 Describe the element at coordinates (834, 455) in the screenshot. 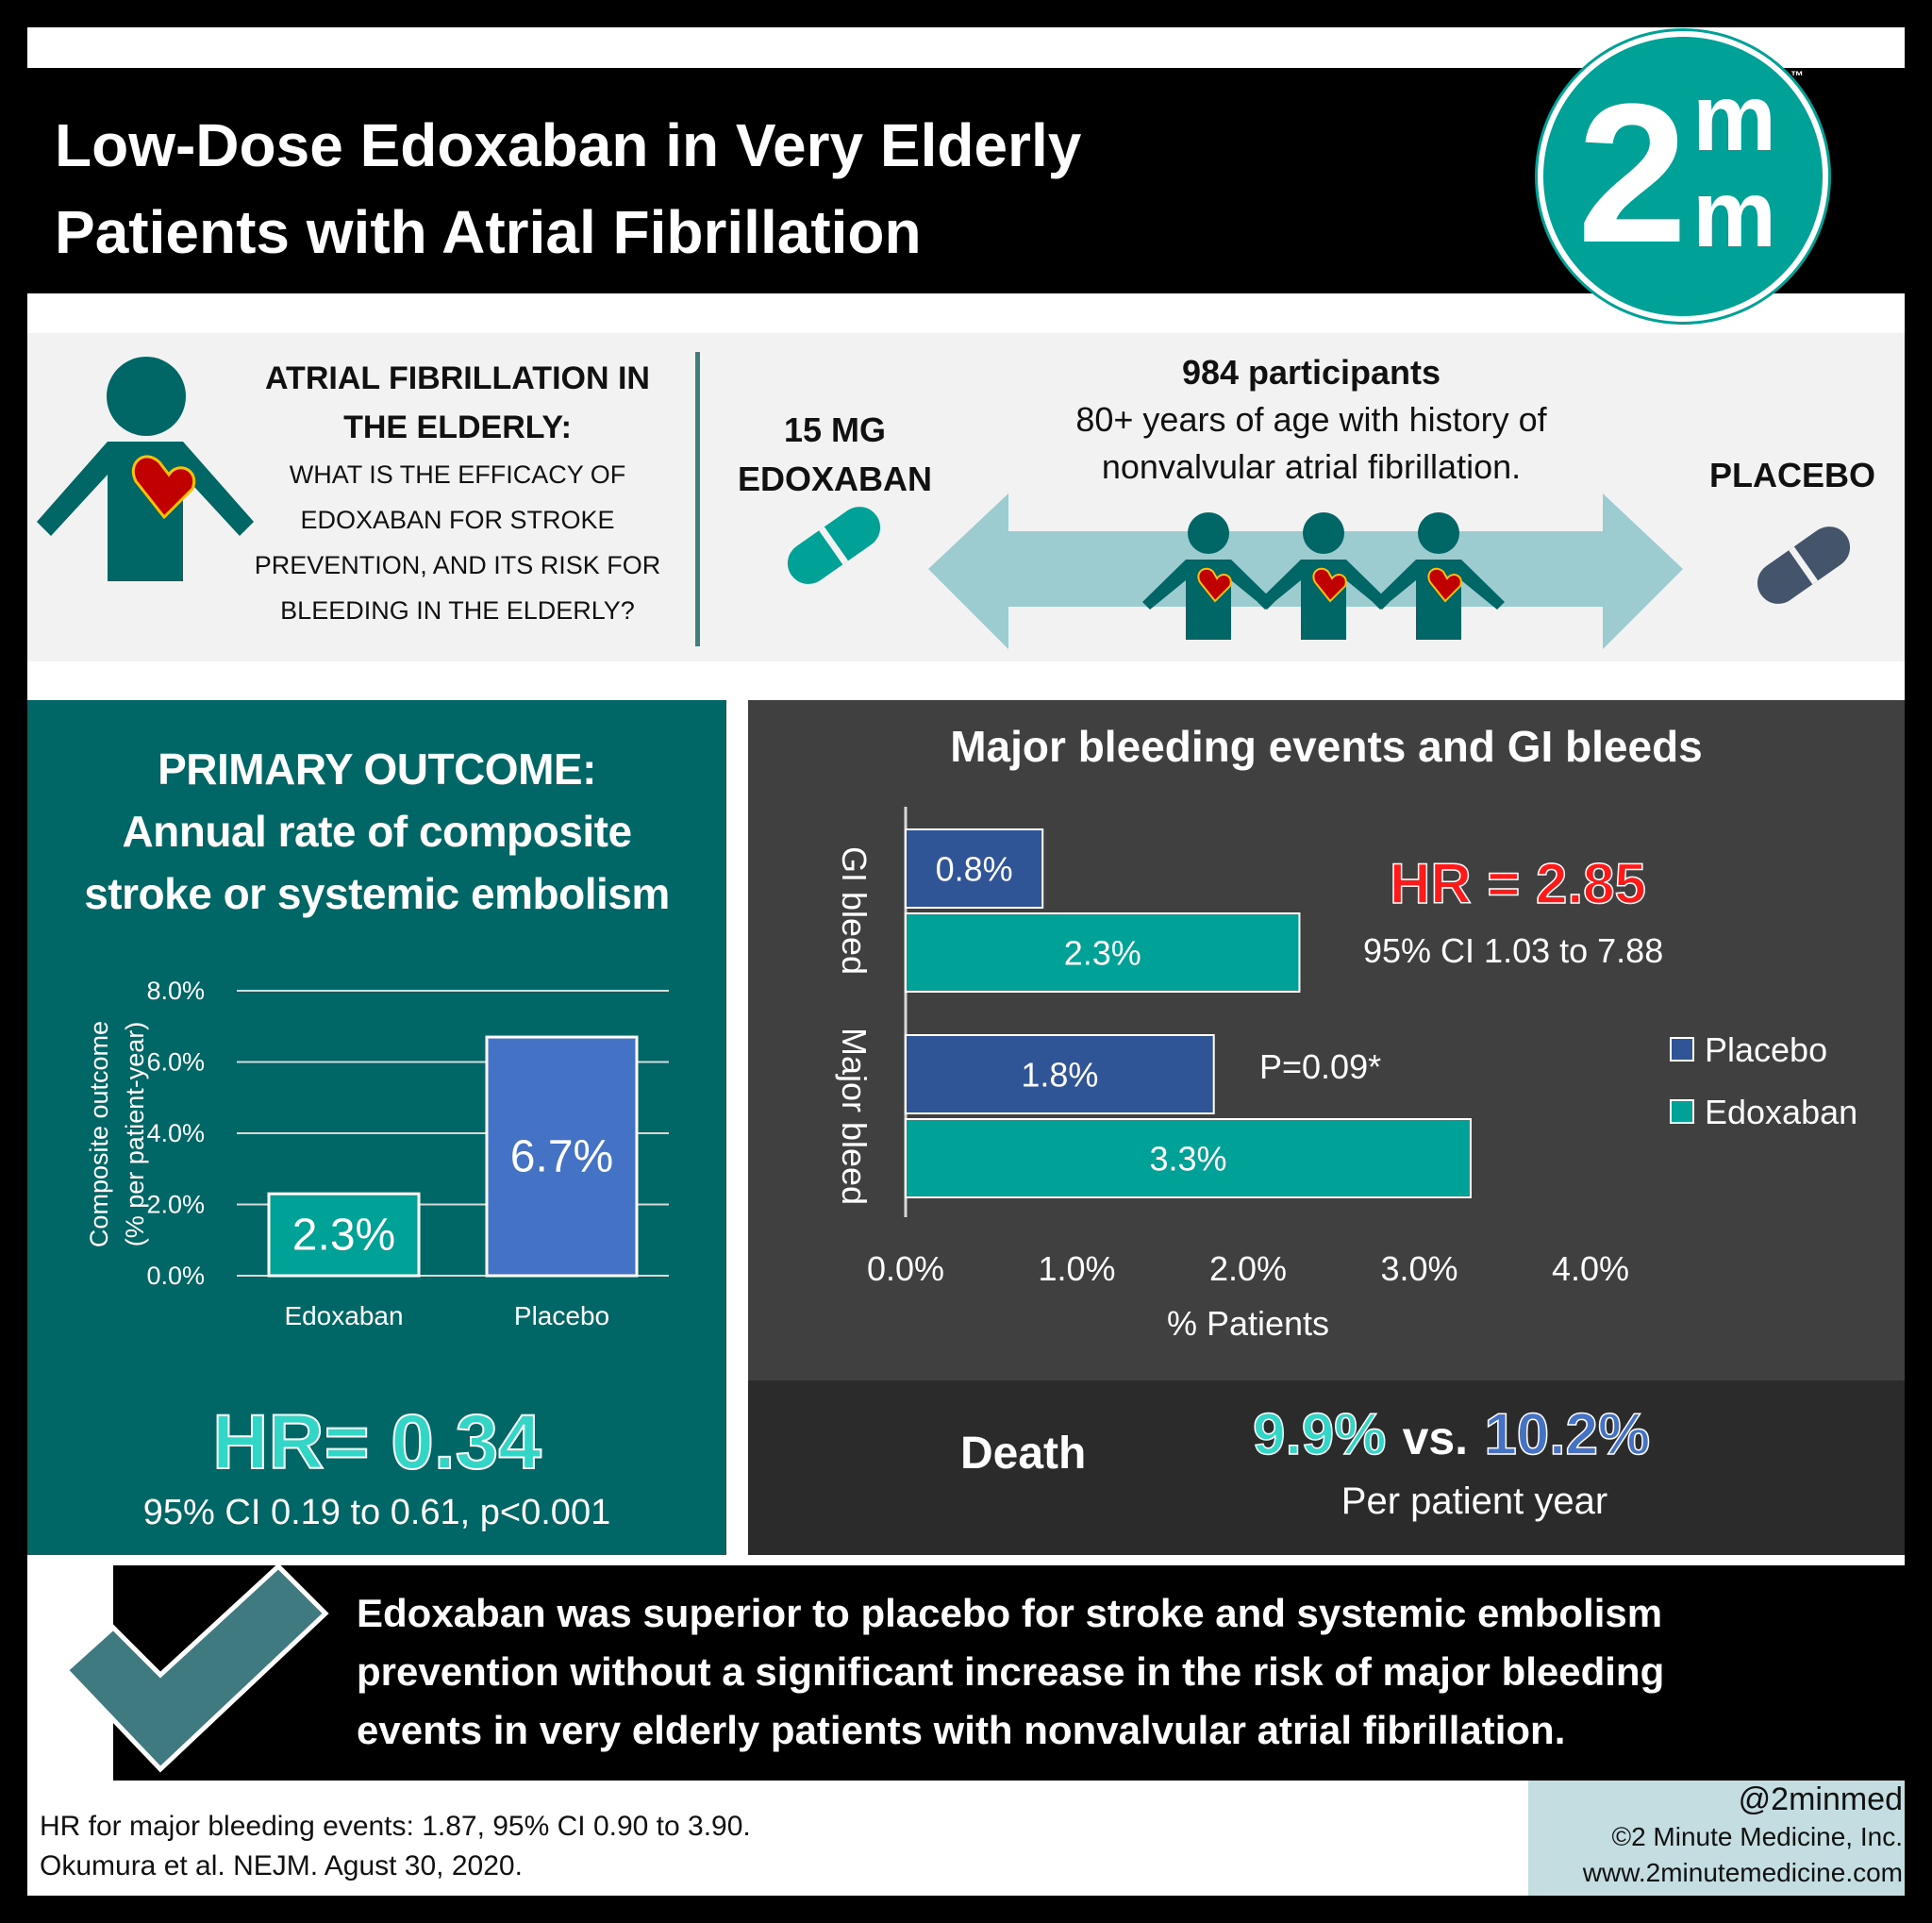

I see `edoxaban-dose-label: 15 MG EDOXABAN` at that location.